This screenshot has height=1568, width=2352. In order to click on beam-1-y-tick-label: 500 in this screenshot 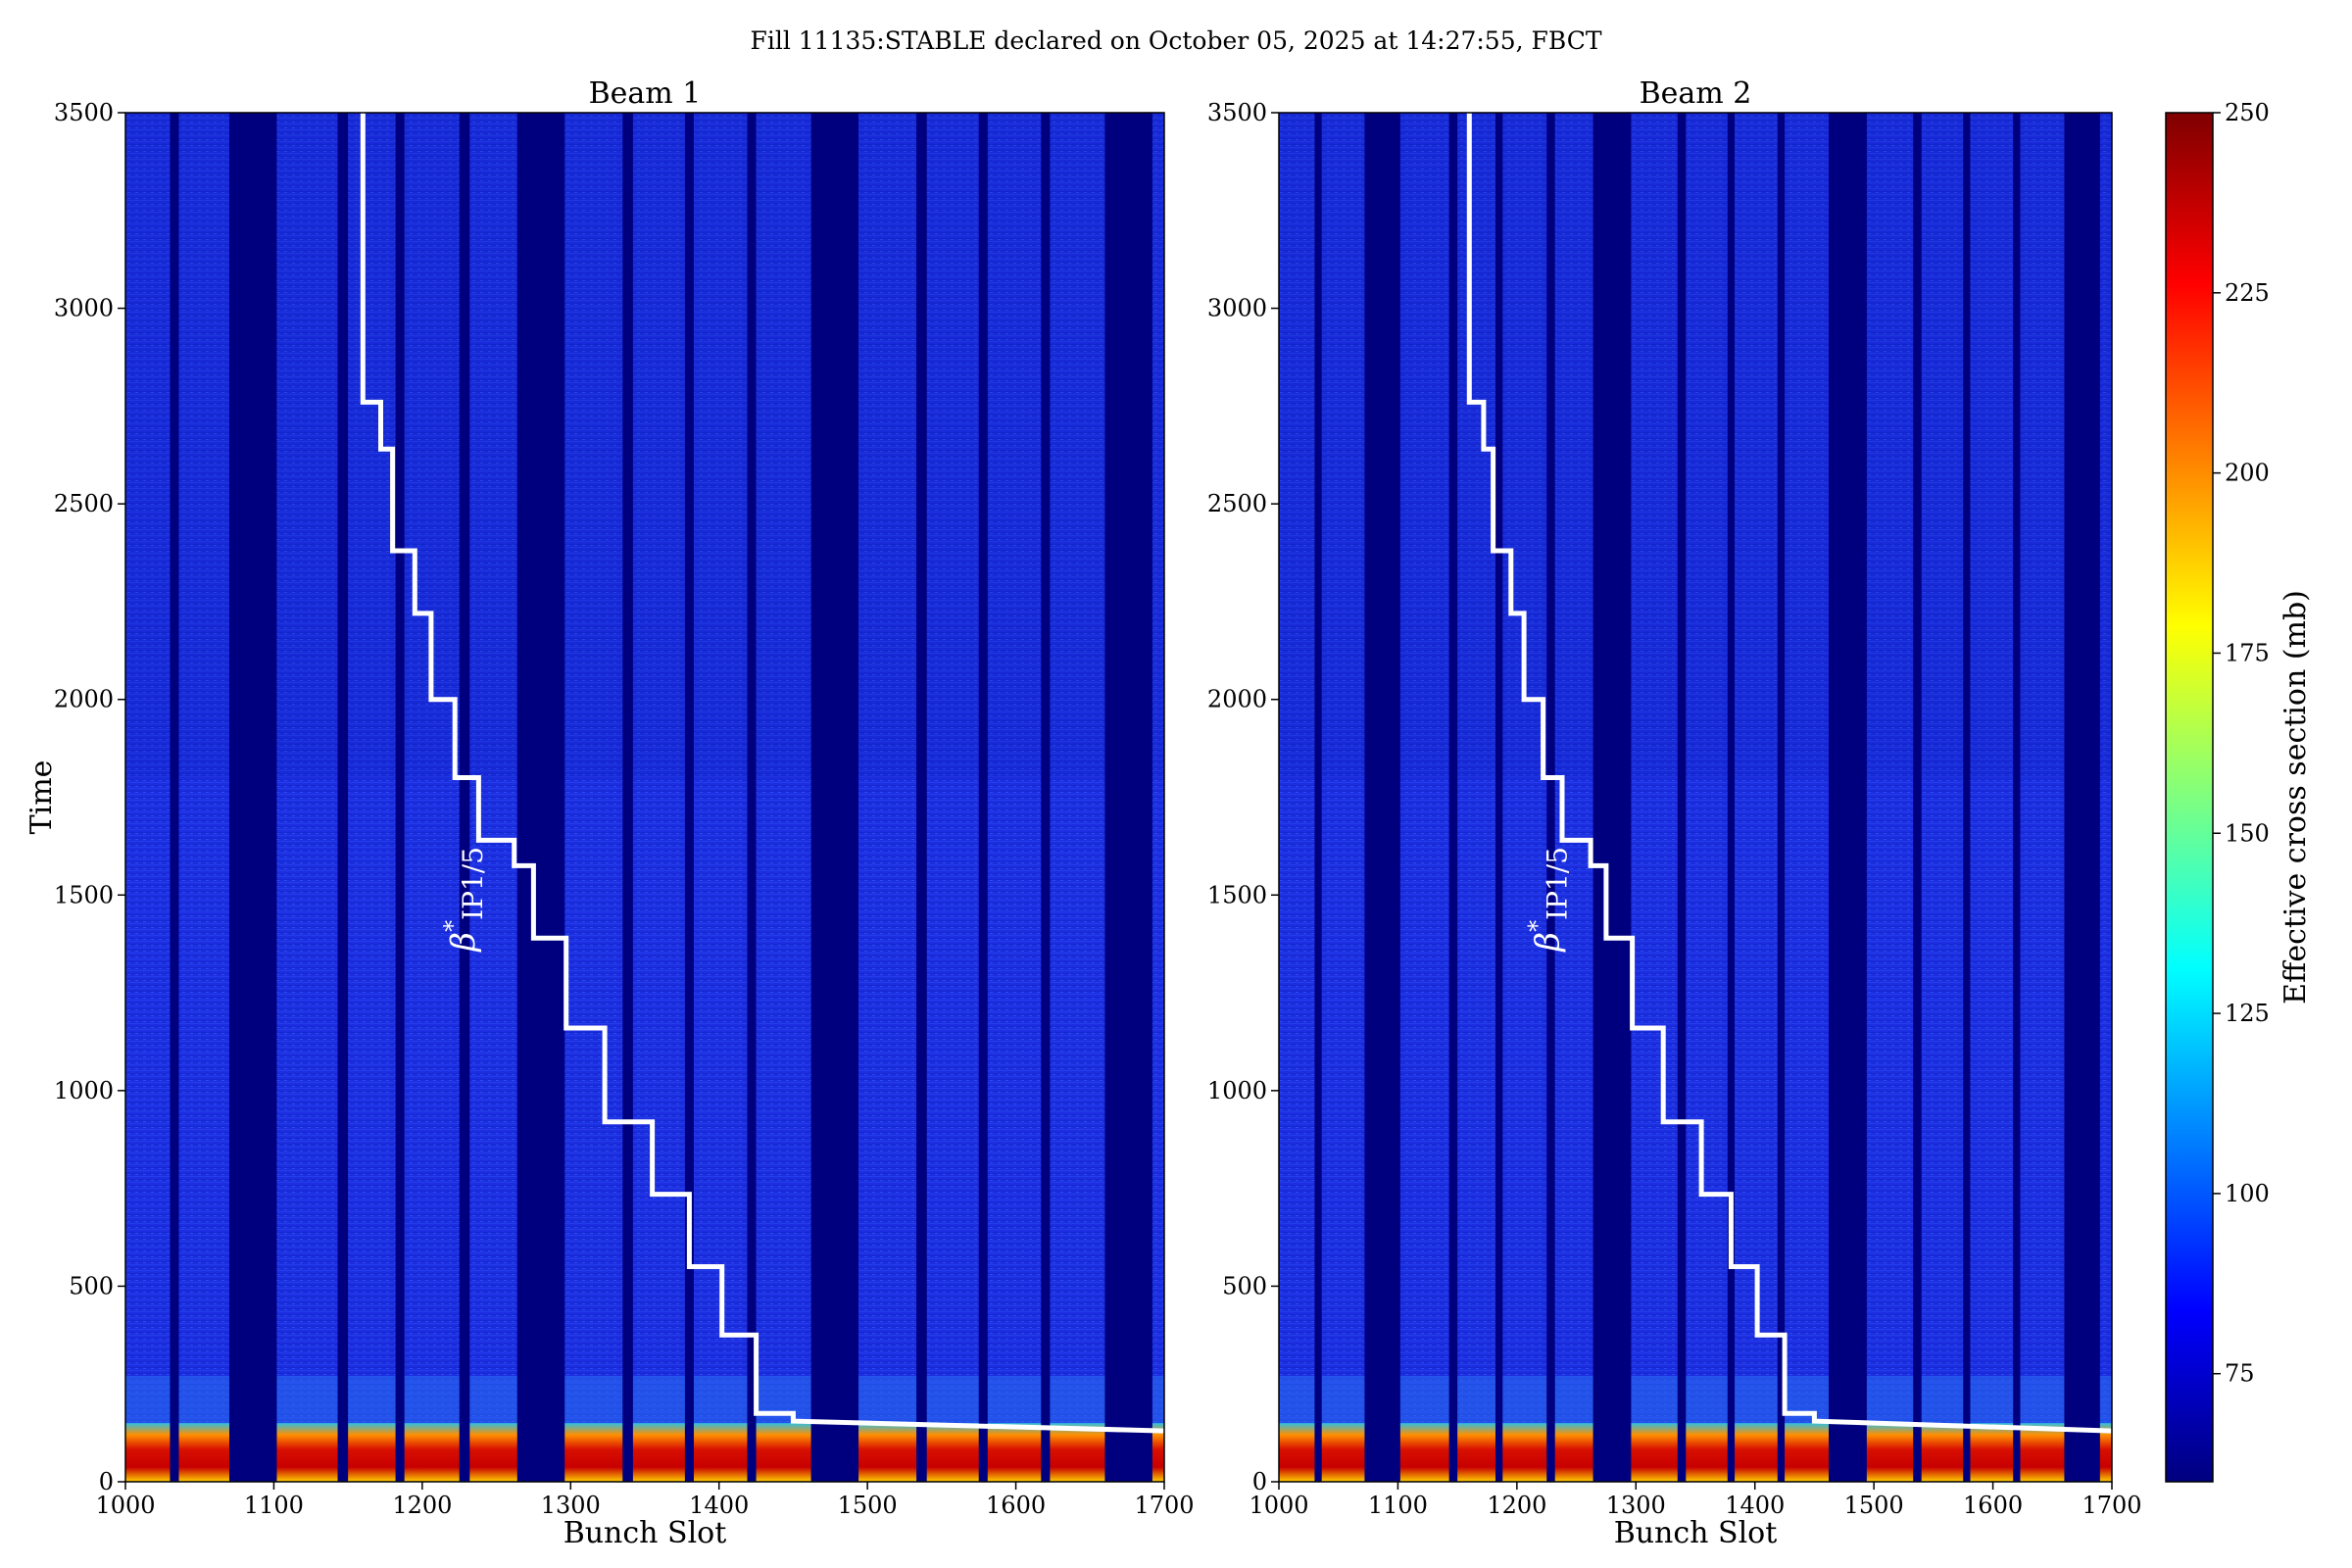, I will do `click(91, 1285)`.